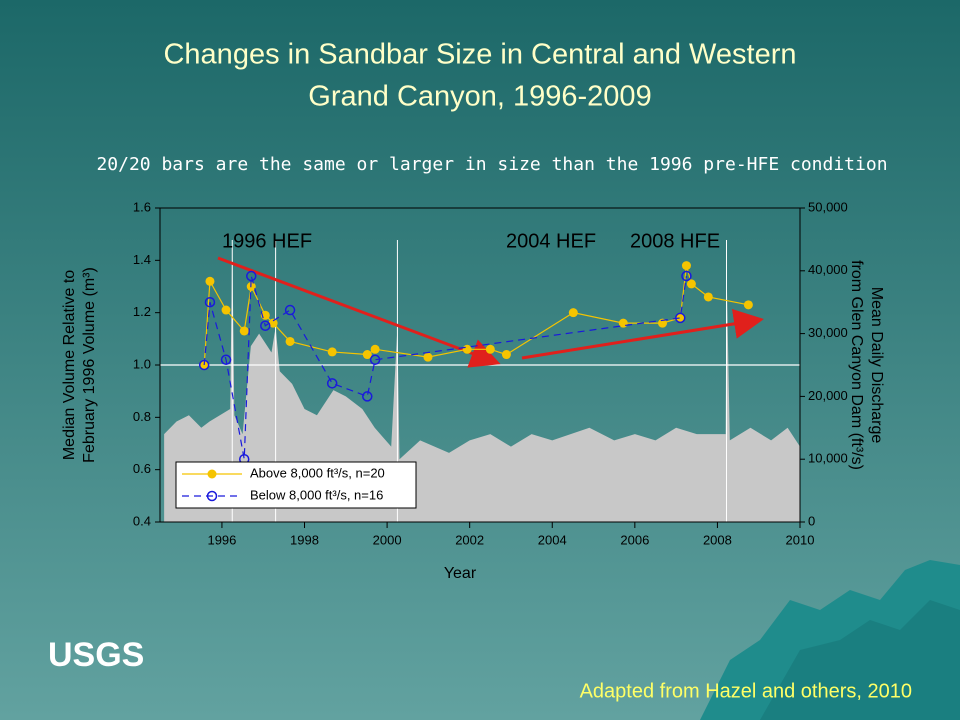  I want to click on credit: Adapted from Hazel and others, 2010, so click(746, 691).